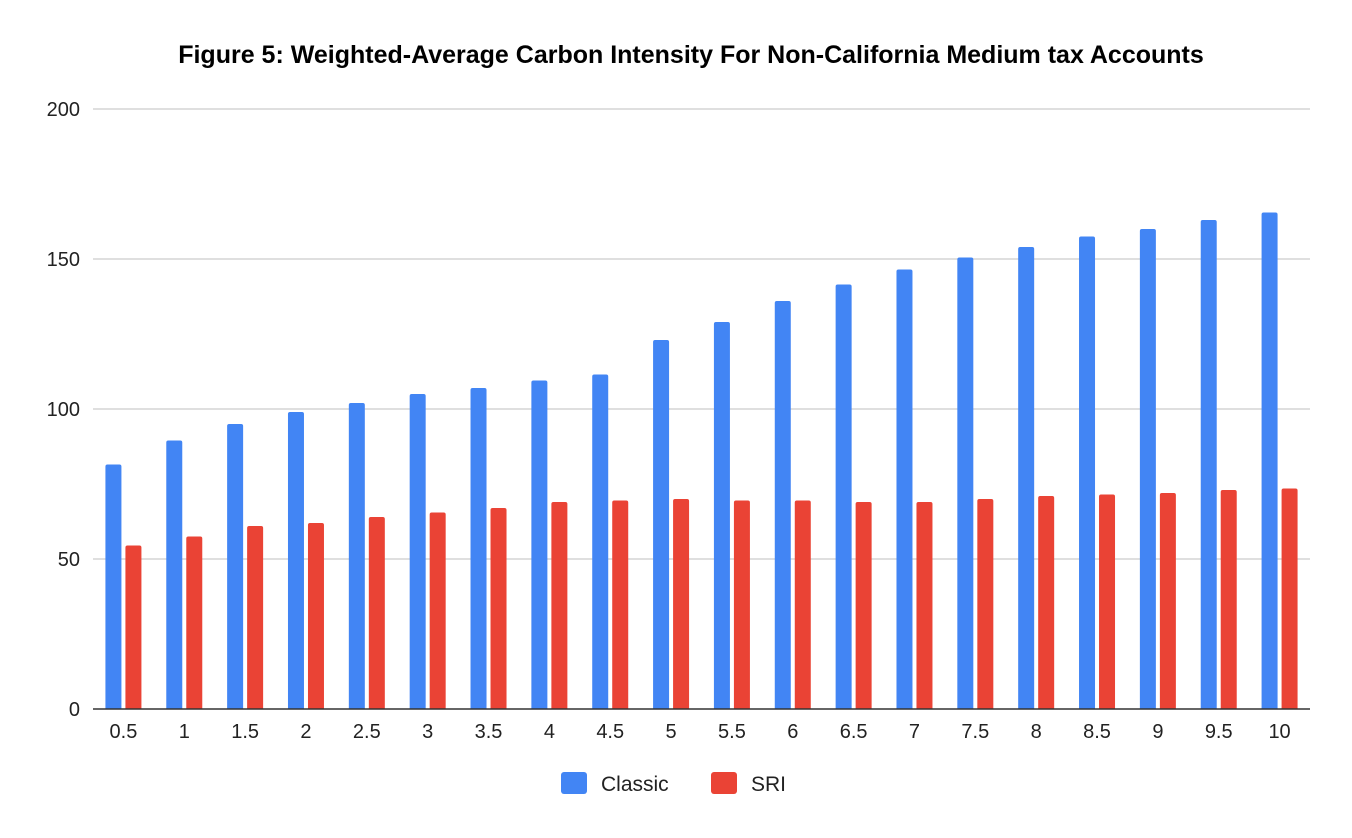 Image resolution: width=1352 pixels, height=838 pixels. I want to click on bar-classic-3.5, so click(478, 548).